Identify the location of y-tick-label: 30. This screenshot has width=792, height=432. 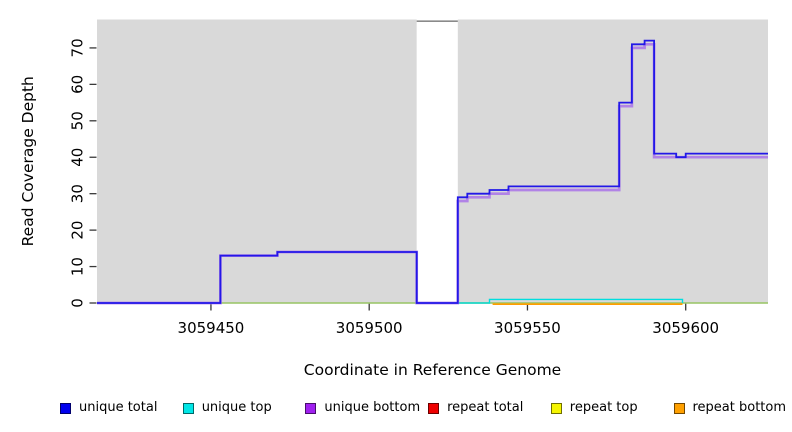
(78, 193).